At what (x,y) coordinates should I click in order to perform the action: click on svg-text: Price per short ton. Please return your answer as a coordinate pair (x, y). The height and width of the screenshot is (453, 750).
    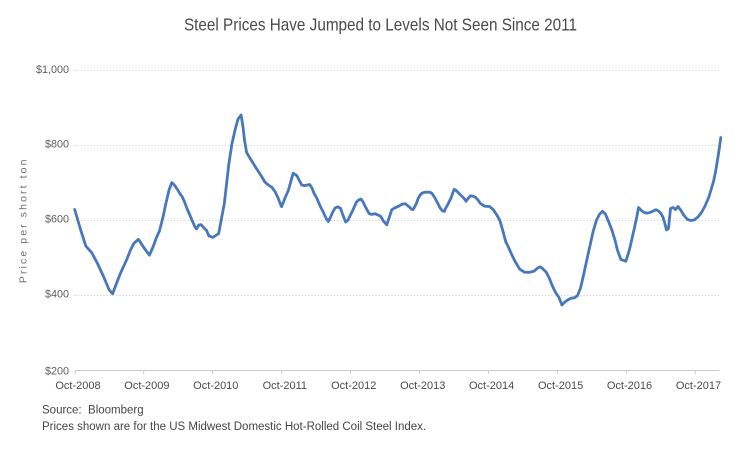
    Looking at the image, I should click on (24, 220).